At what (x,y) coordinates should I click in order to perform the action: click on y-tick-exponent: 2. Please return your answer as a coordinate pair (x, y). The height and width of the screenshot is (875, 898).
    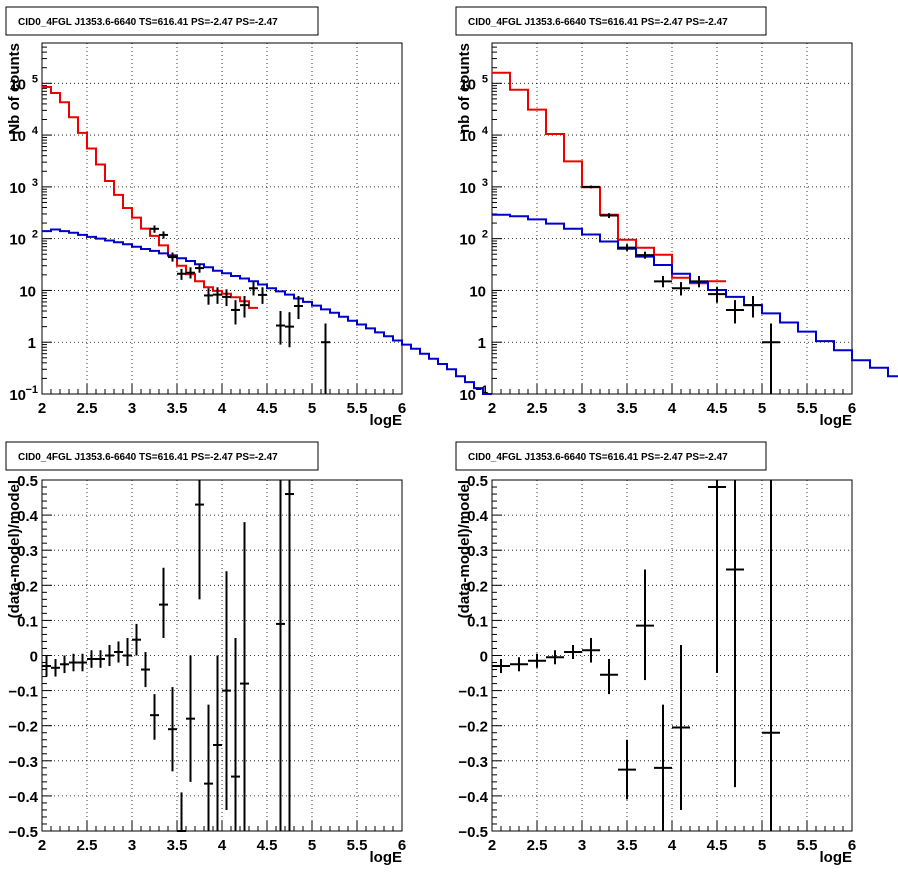
    Looking at the image, I should click on (35, 235).